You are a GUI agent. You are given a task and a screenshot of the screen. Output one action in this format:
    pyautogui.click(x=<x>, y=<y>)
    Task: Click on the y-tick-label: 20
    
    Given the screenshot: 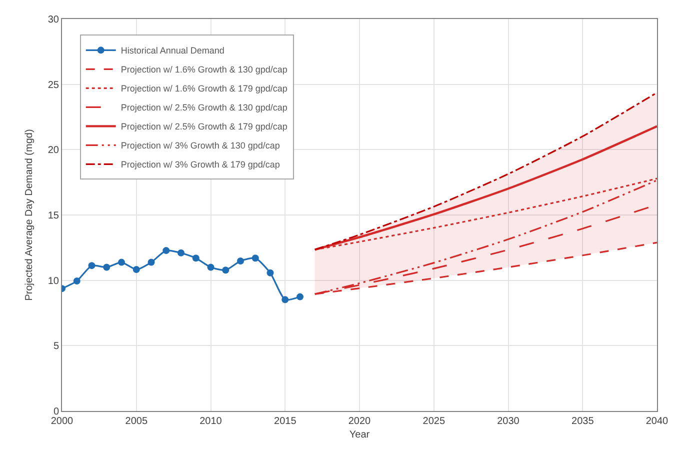 What is the action you would take?
    pyautogui.click(x=54, y=150)
    